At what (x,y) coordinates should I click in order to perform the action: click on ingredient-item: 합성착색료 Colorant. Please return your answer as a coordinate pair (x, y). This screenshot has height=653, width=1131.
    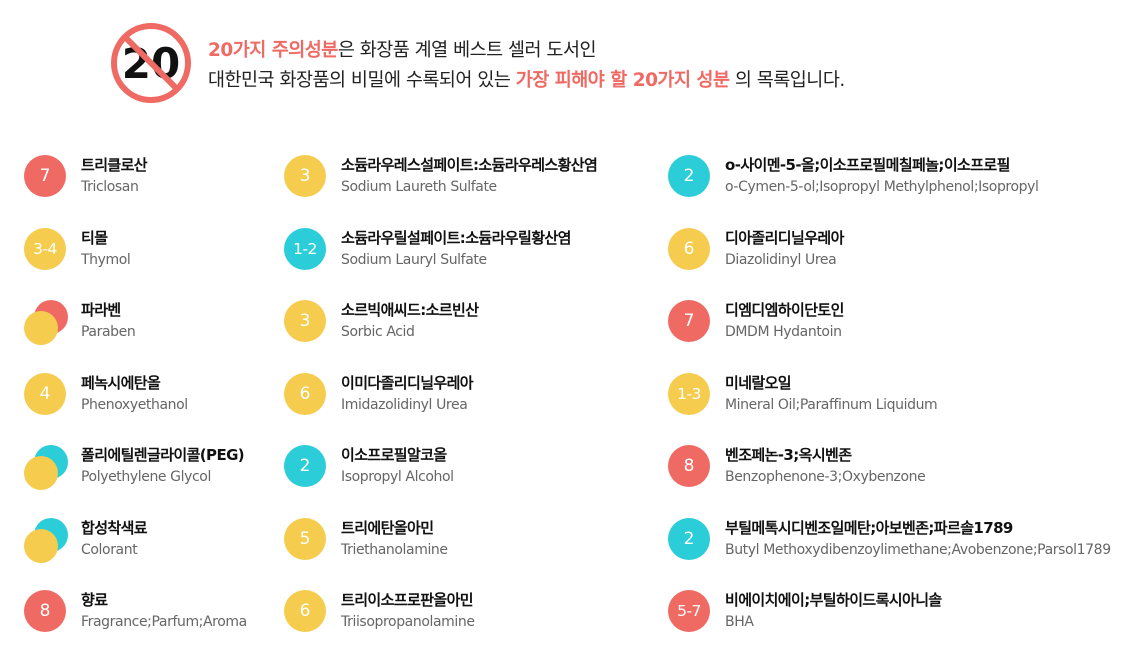
    Looking at the image, I should click on (259, 543).